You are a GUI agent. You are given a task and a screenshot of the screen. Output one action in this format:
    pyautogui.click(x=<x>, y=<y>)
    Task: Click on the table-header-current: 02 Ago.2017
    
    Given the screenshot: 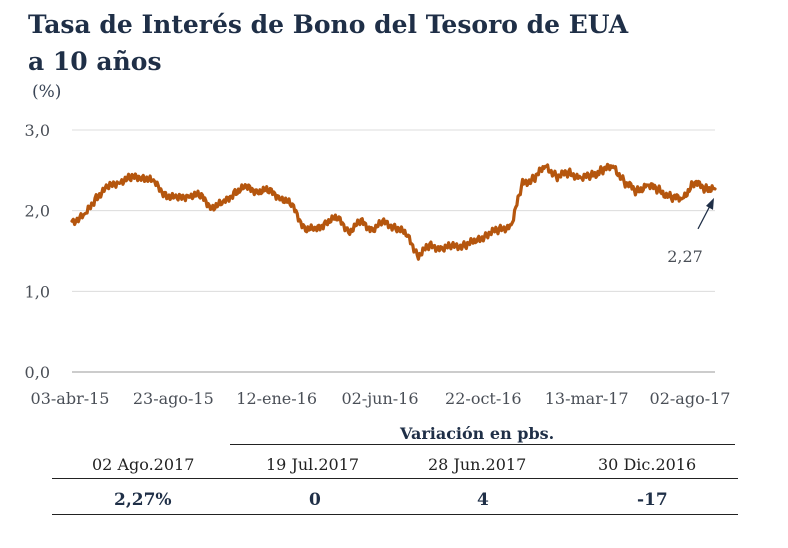 What is the action you would take?
    pyautogui.click(x=143, y=464)
    